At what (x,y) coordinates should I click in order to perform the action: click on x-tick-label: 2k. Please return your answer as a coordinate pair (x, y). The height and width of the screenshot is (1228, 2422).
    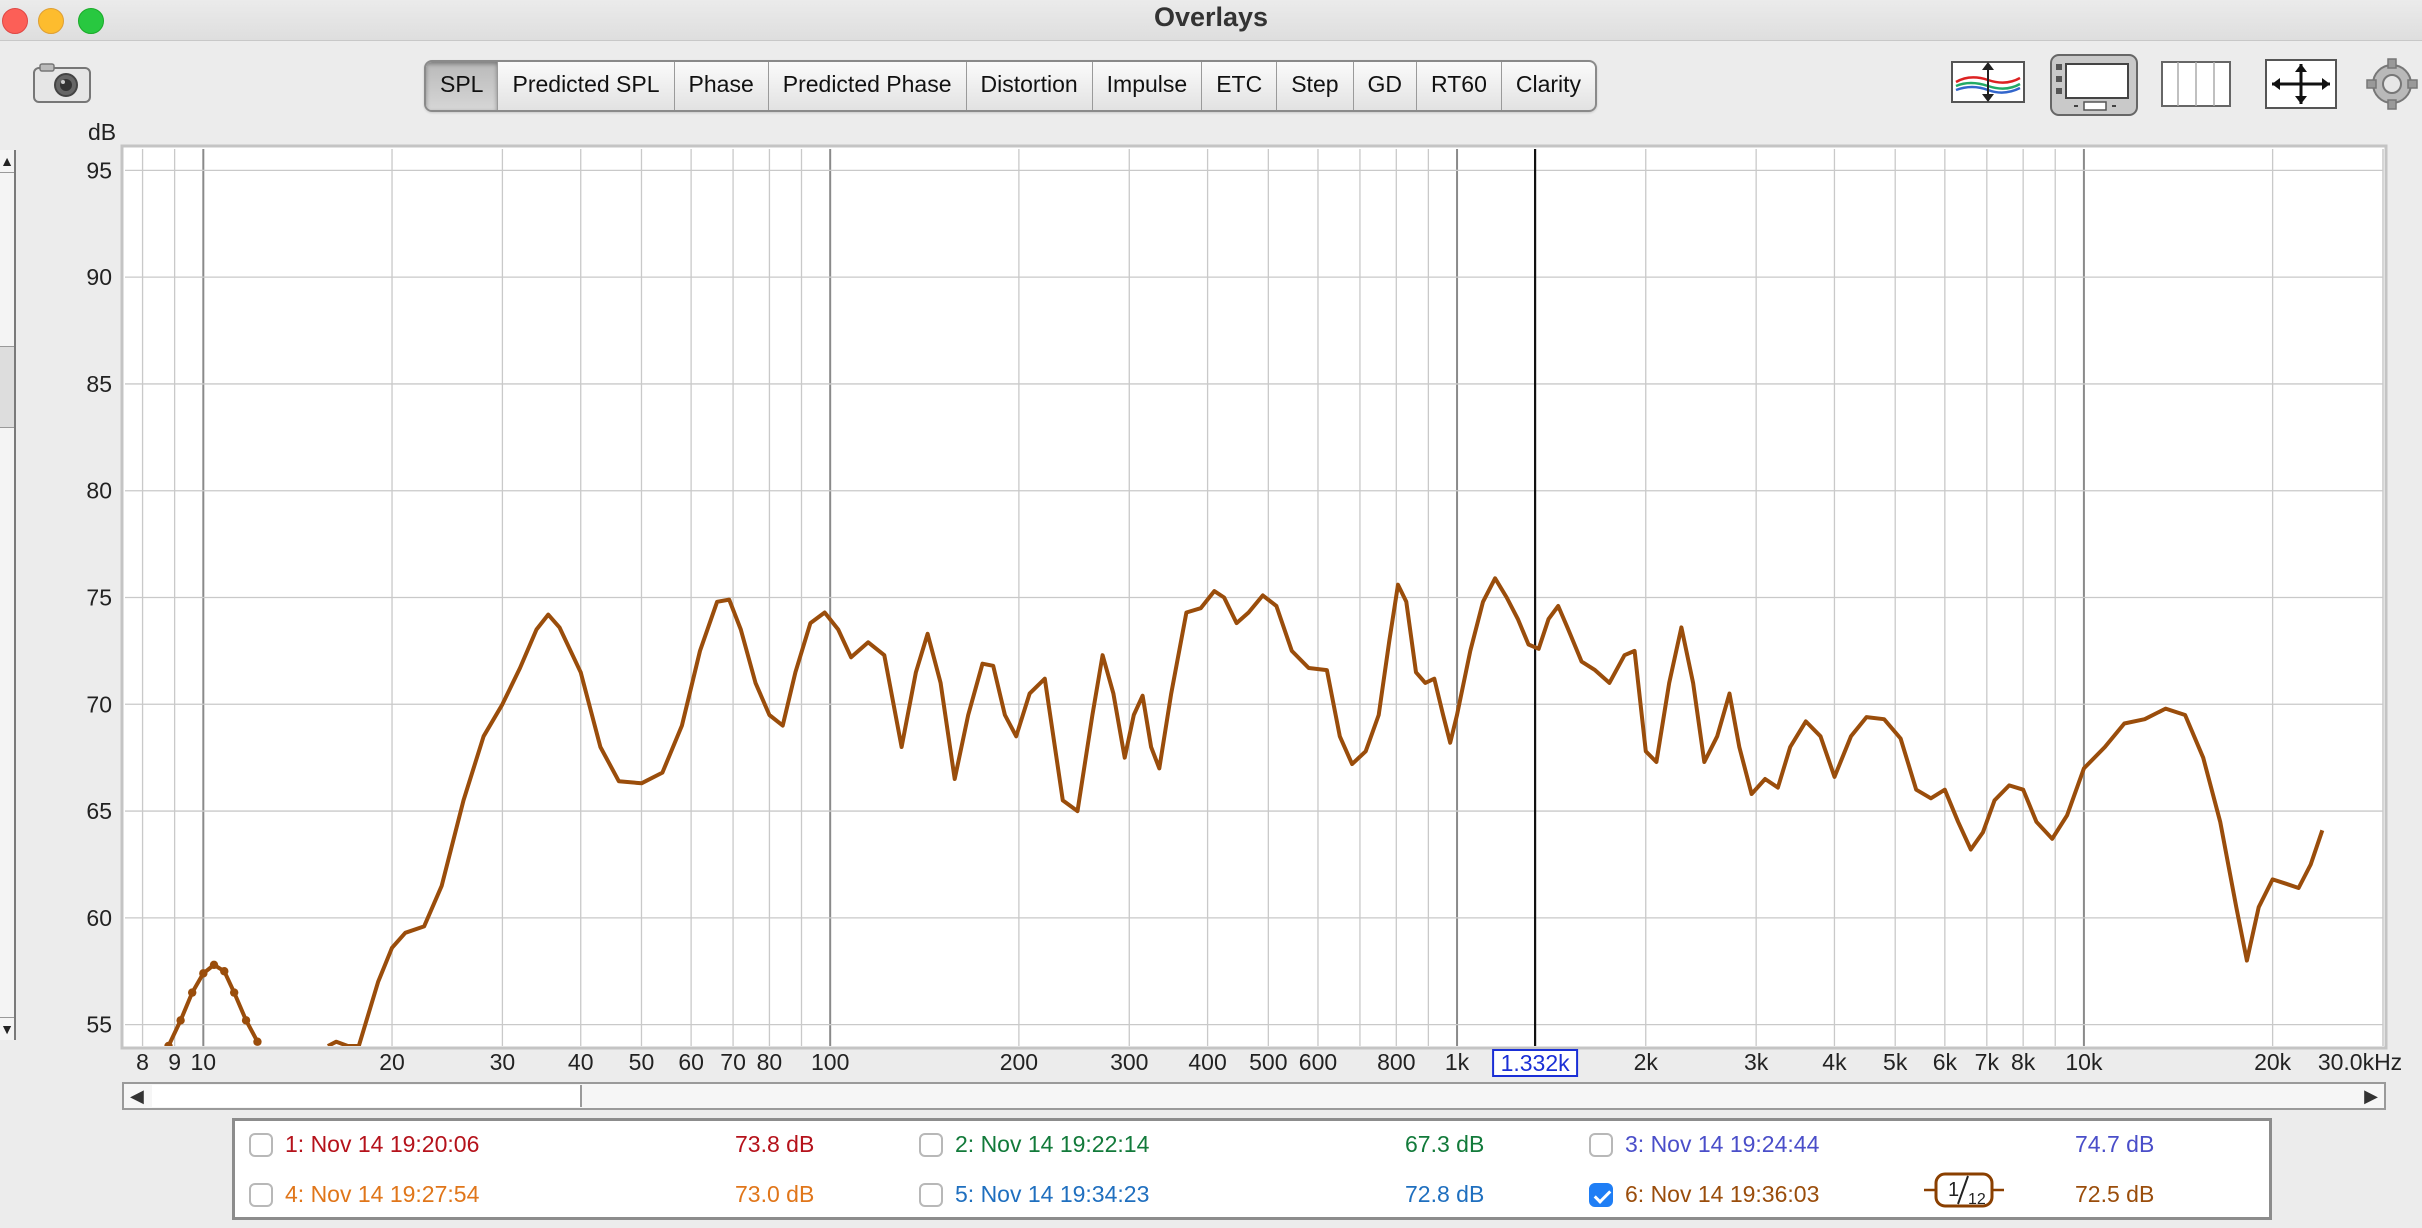
    Looking at the image, I should click on (1646, 1062).